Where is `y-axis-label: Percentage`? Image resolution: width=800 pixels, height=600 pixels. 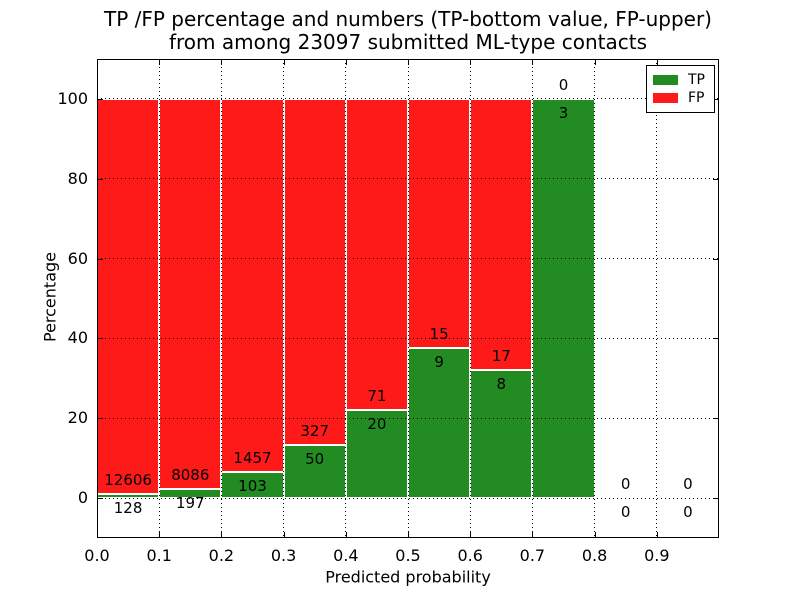
y-axis-label: Percentage is located at coordinates (50, 297).